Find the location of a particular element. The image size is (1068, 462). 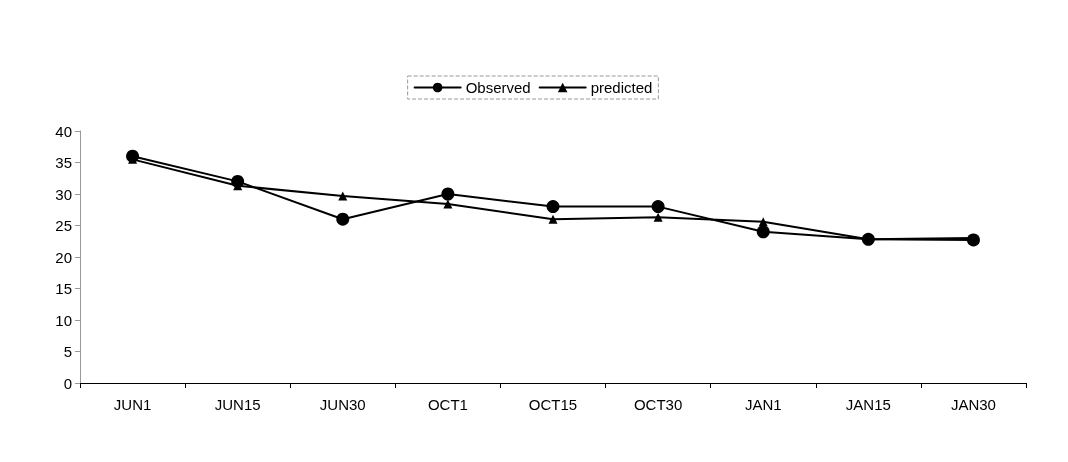

x-tick-label: JUN1 is located at coordinates (132, 404).